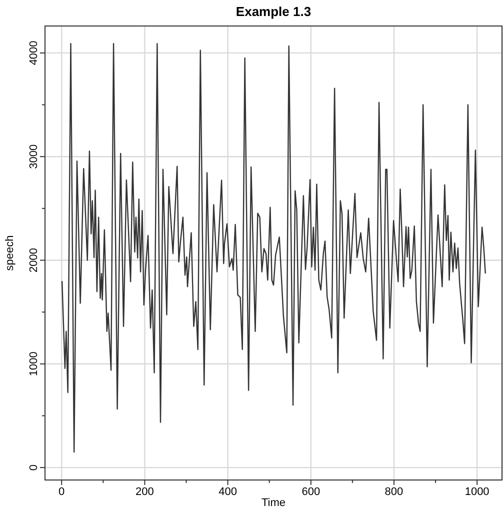  What do you see at coordinates (61, 492) in the screenshot?
I see `x-tick-label: 0` at bounding box center [61, 492].